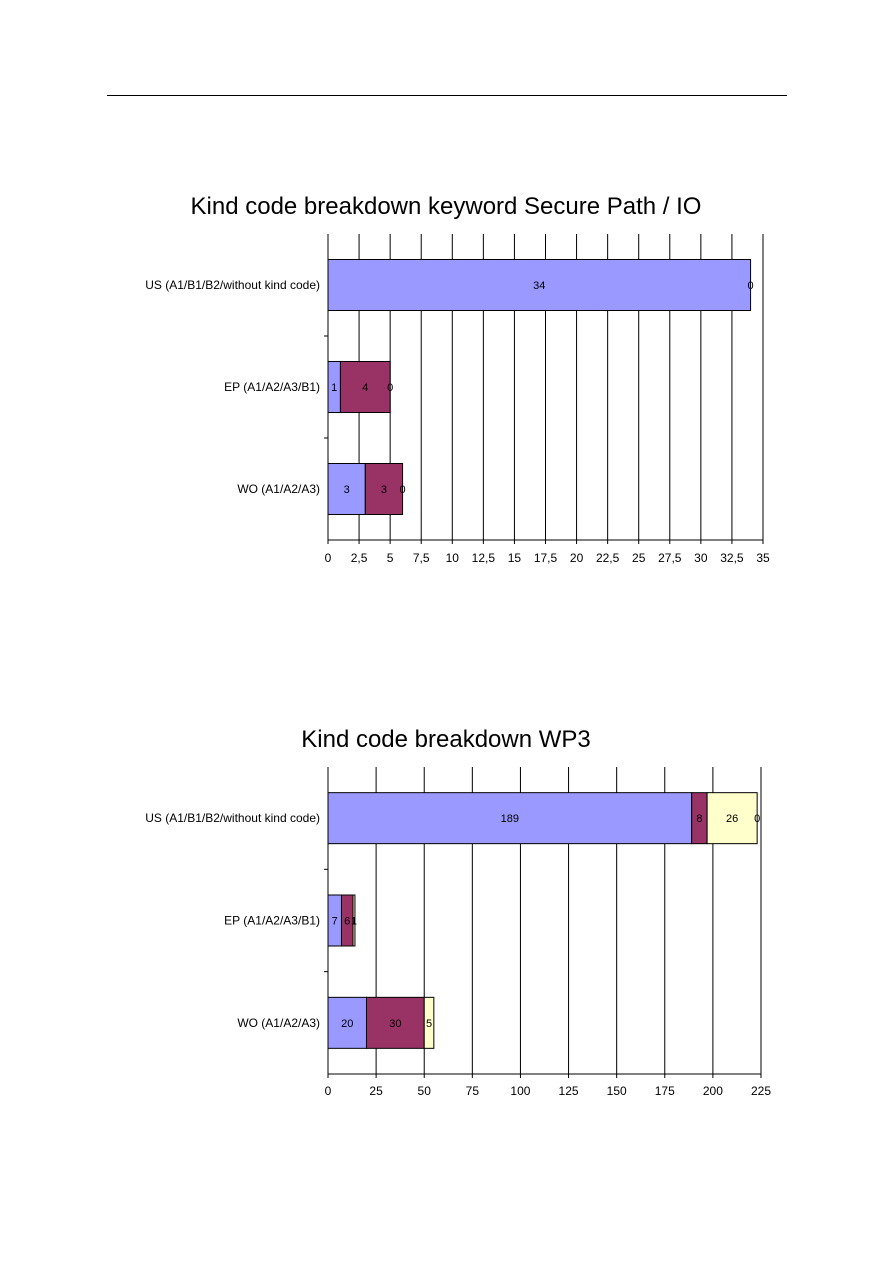  Describe the element at coordinates (670, 558) in the screenshot. I see `x-tick-label: 27,5` at that location.